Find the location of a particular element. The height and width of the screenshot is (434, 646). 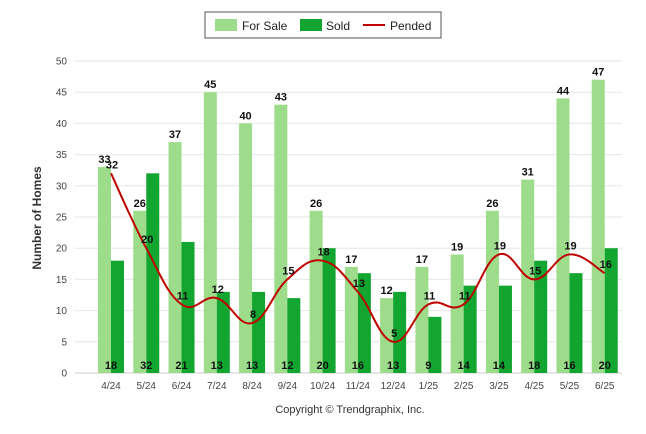

legend-swatch-for-sale is located at coordinates (226, 25).